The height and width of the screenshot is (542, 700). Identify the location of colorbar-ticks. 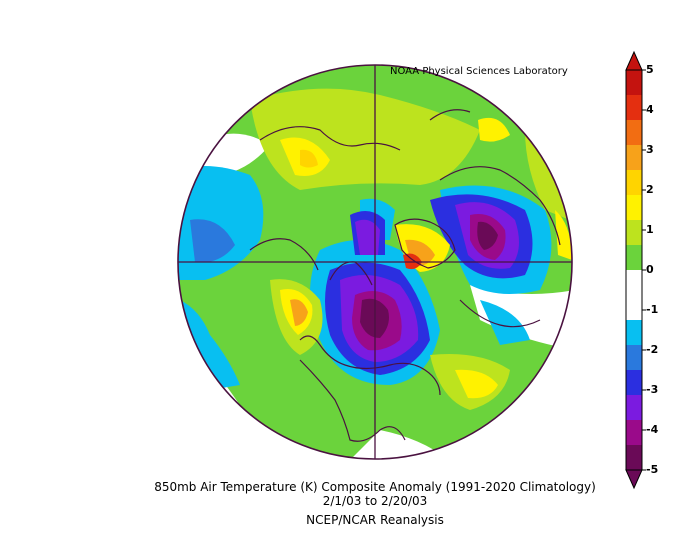
(644, 270).